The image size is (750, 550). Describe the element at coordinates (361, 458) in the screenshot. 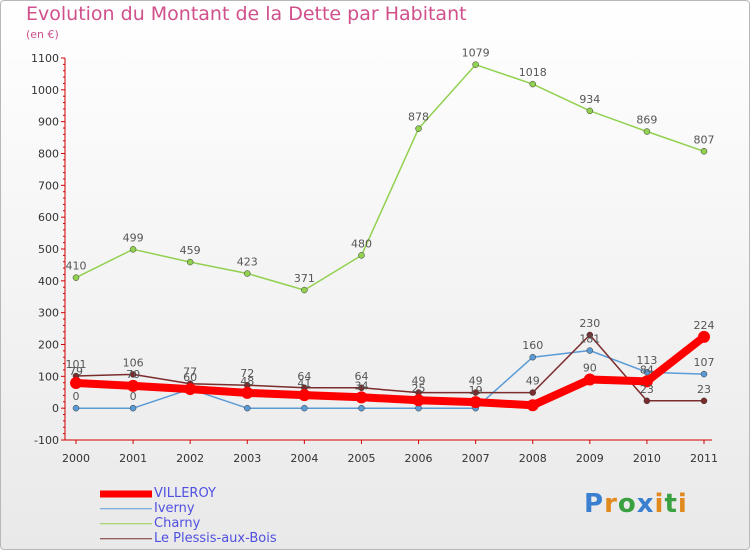

I see `x-tick-label: 2005` at that location.